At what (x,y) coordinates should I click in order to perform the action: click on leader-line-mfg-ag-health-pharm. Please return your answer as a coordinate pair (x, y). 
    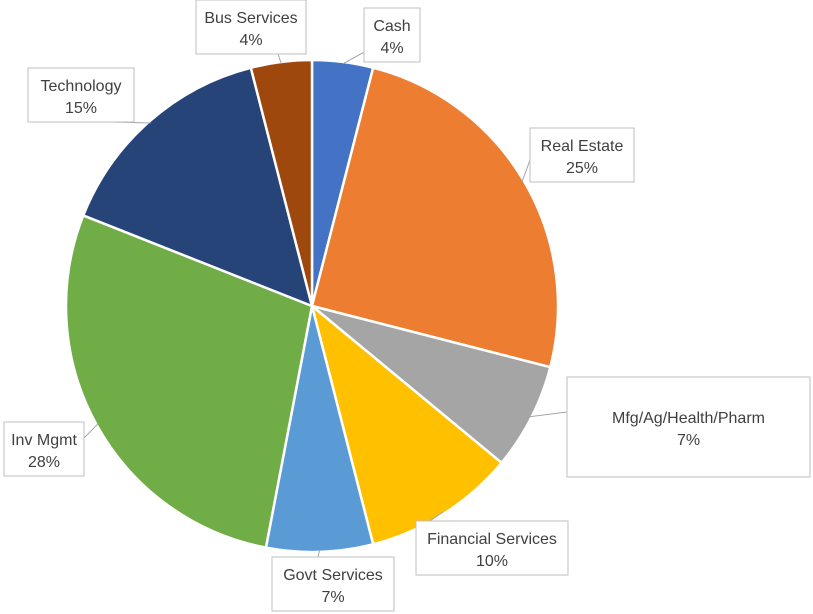
    Looking at the image, I should click on (548, 414).